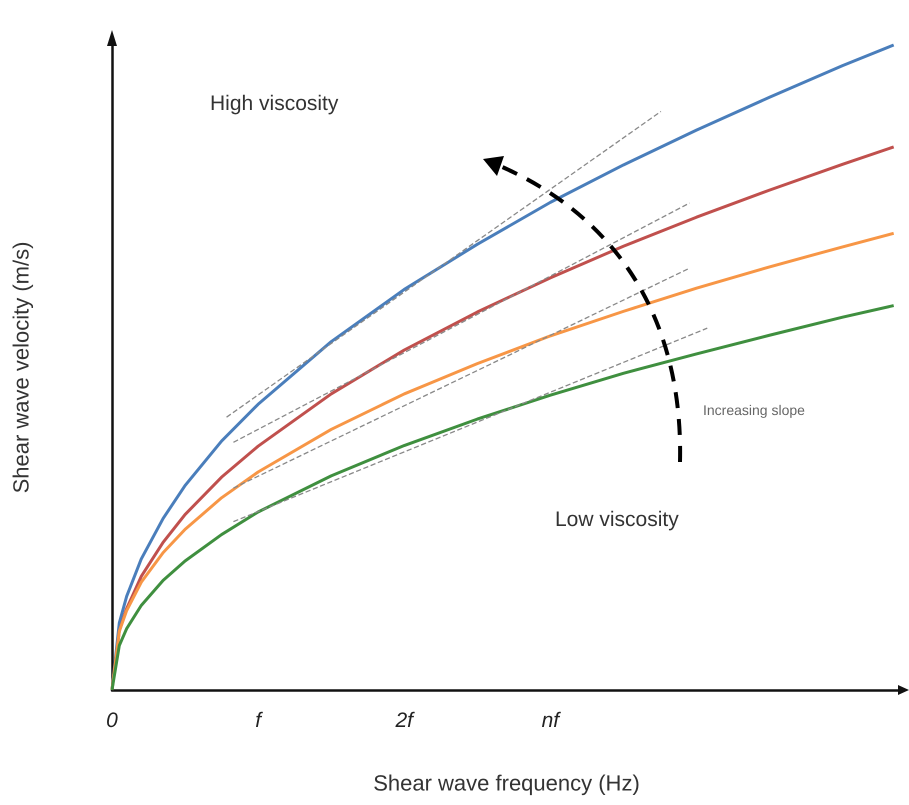  Describe the element at coordinates (21, 368) in the screenshot. I see `y-axis-title: Shear wave velocity (m/s)` at that location.